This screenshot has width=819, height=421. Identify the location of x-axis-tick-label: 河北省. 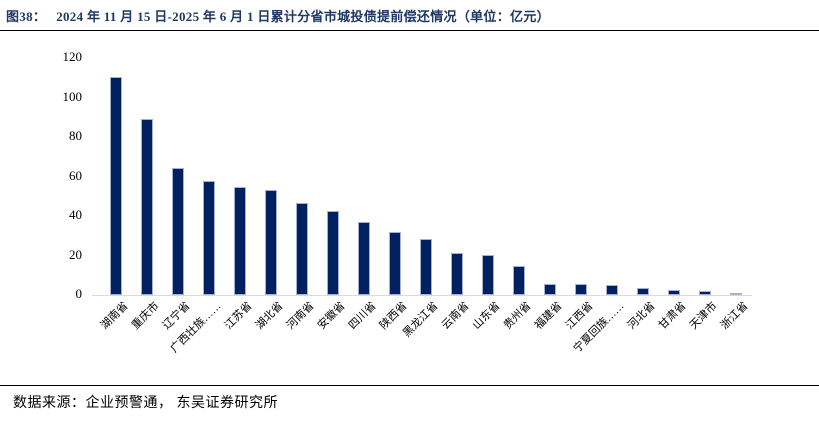
(641, 316).